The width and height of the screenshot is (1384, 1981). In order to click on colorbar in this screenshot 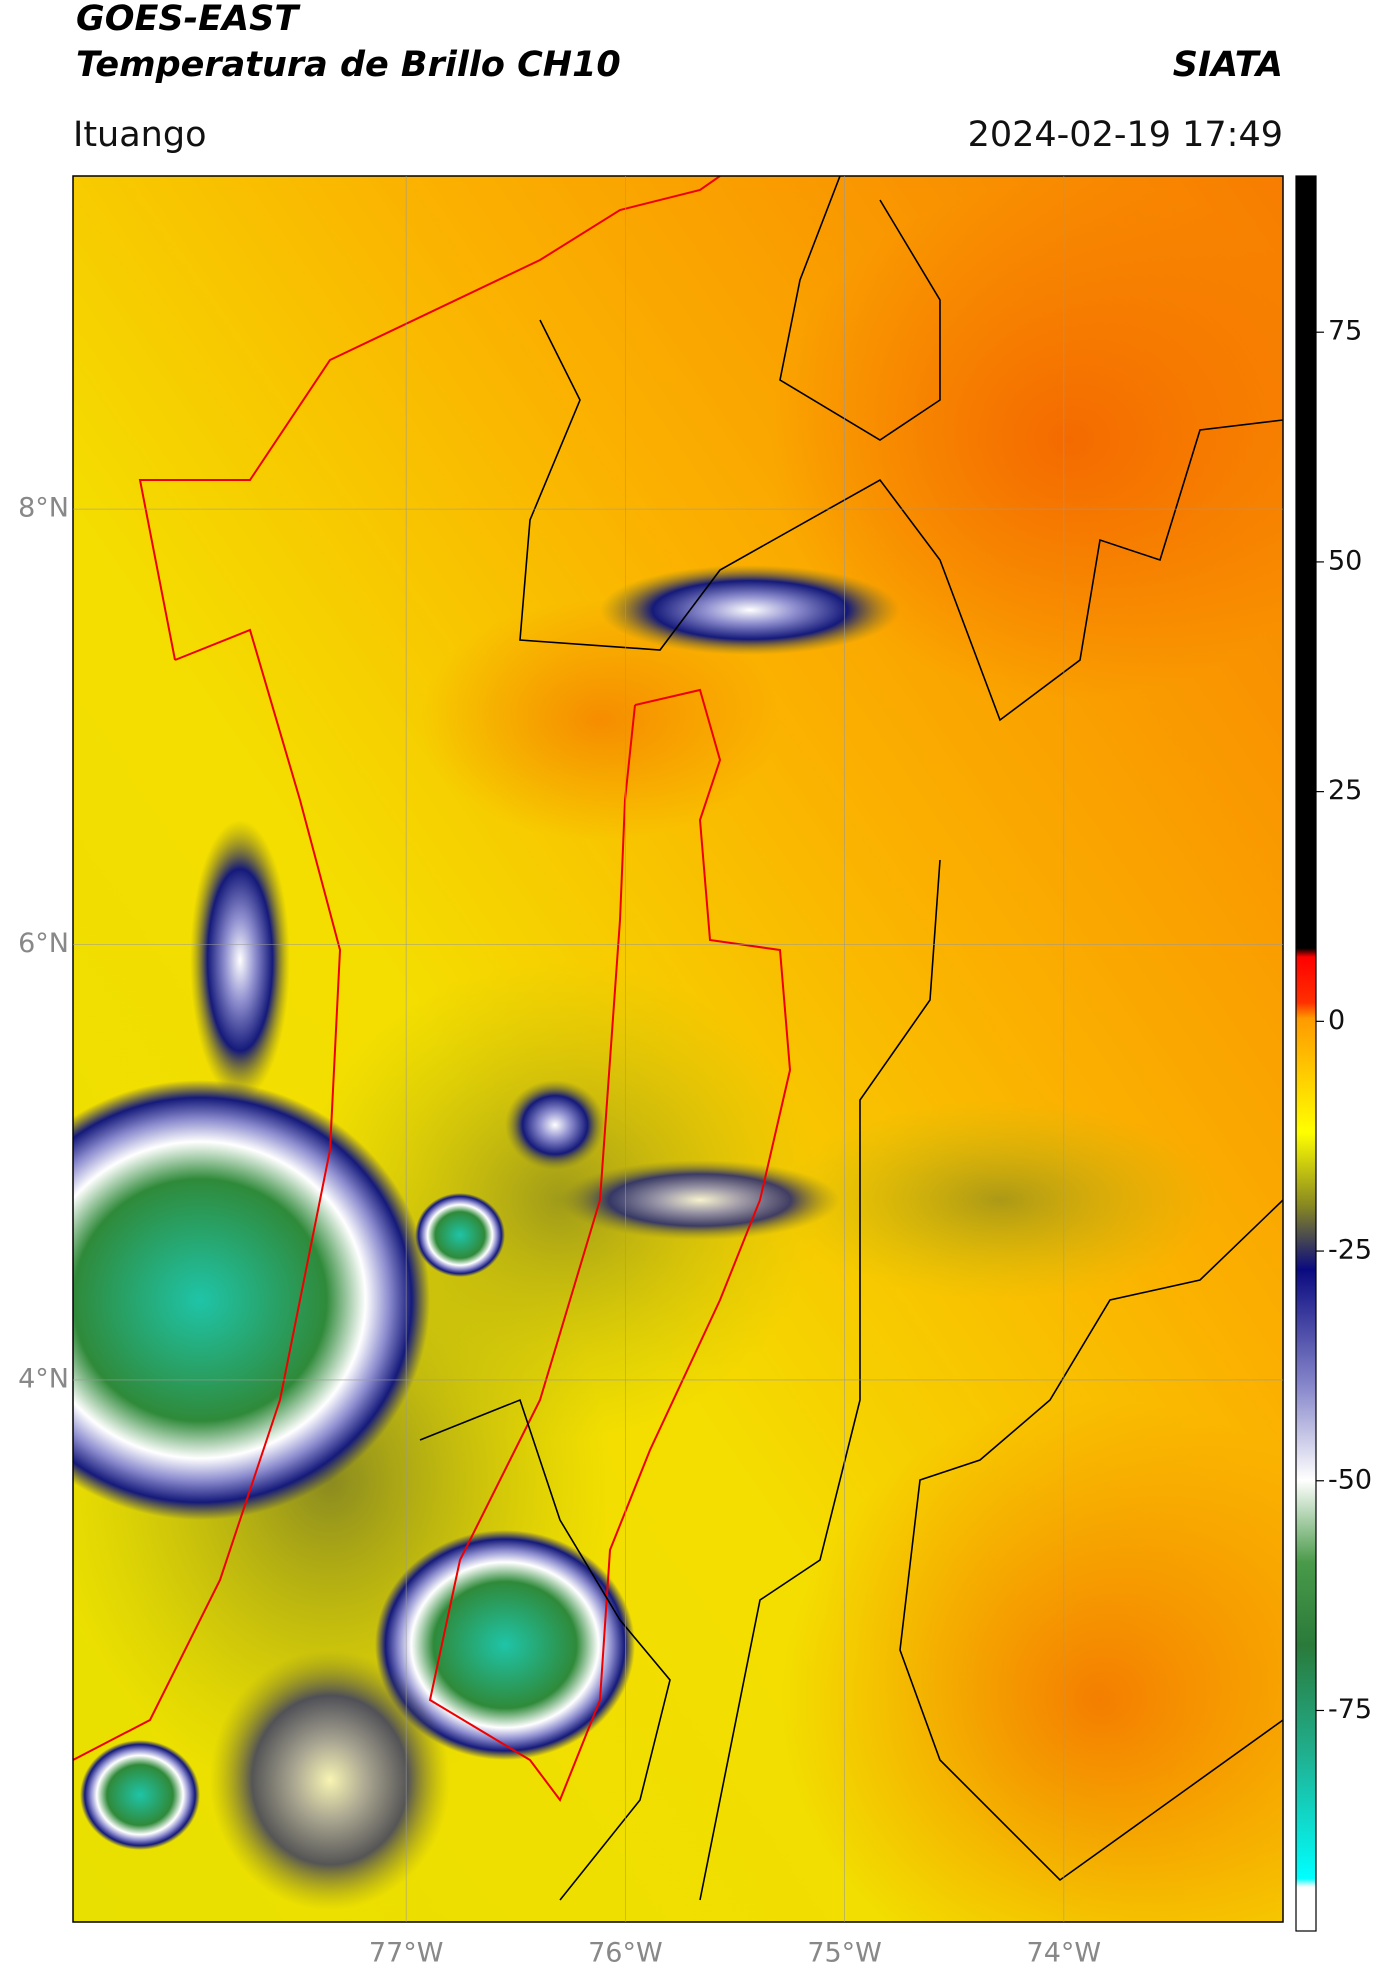, I will do `click(1306, 1053)`.